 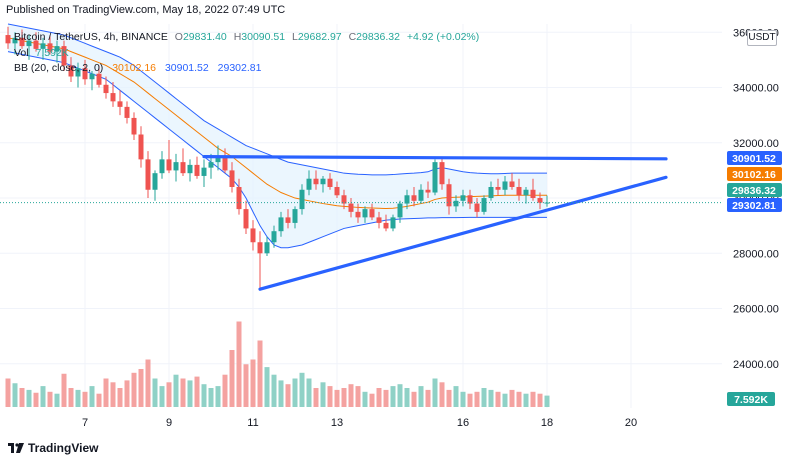 I want to click on currency-selector: USDT, so click(x=762, y=38).